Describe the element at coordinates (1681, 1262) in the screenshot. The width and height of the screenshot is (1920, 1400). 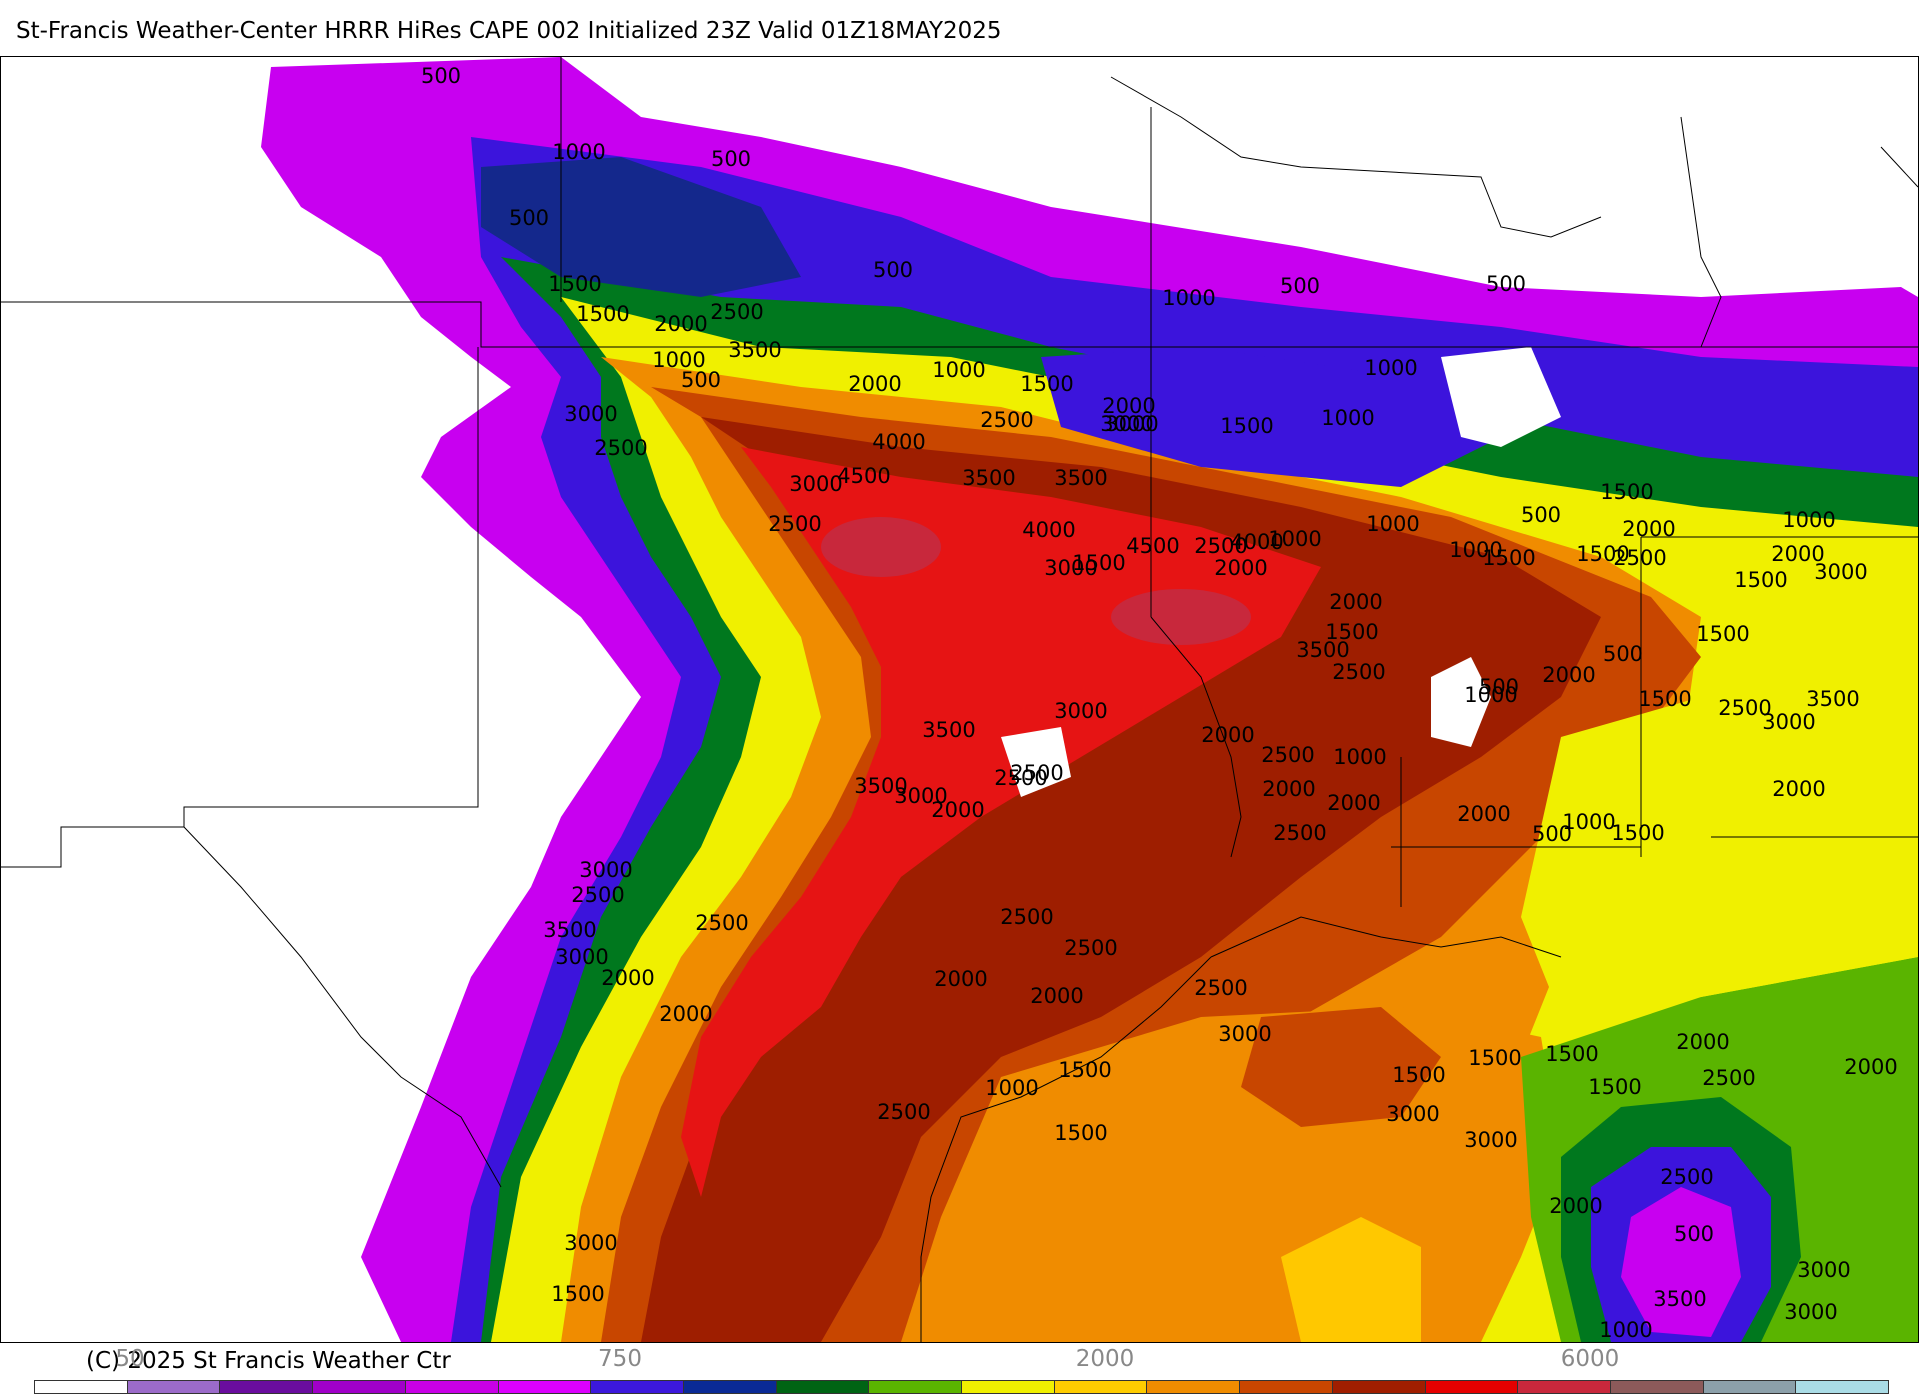
I see `cape-500-se-purple` at that location.